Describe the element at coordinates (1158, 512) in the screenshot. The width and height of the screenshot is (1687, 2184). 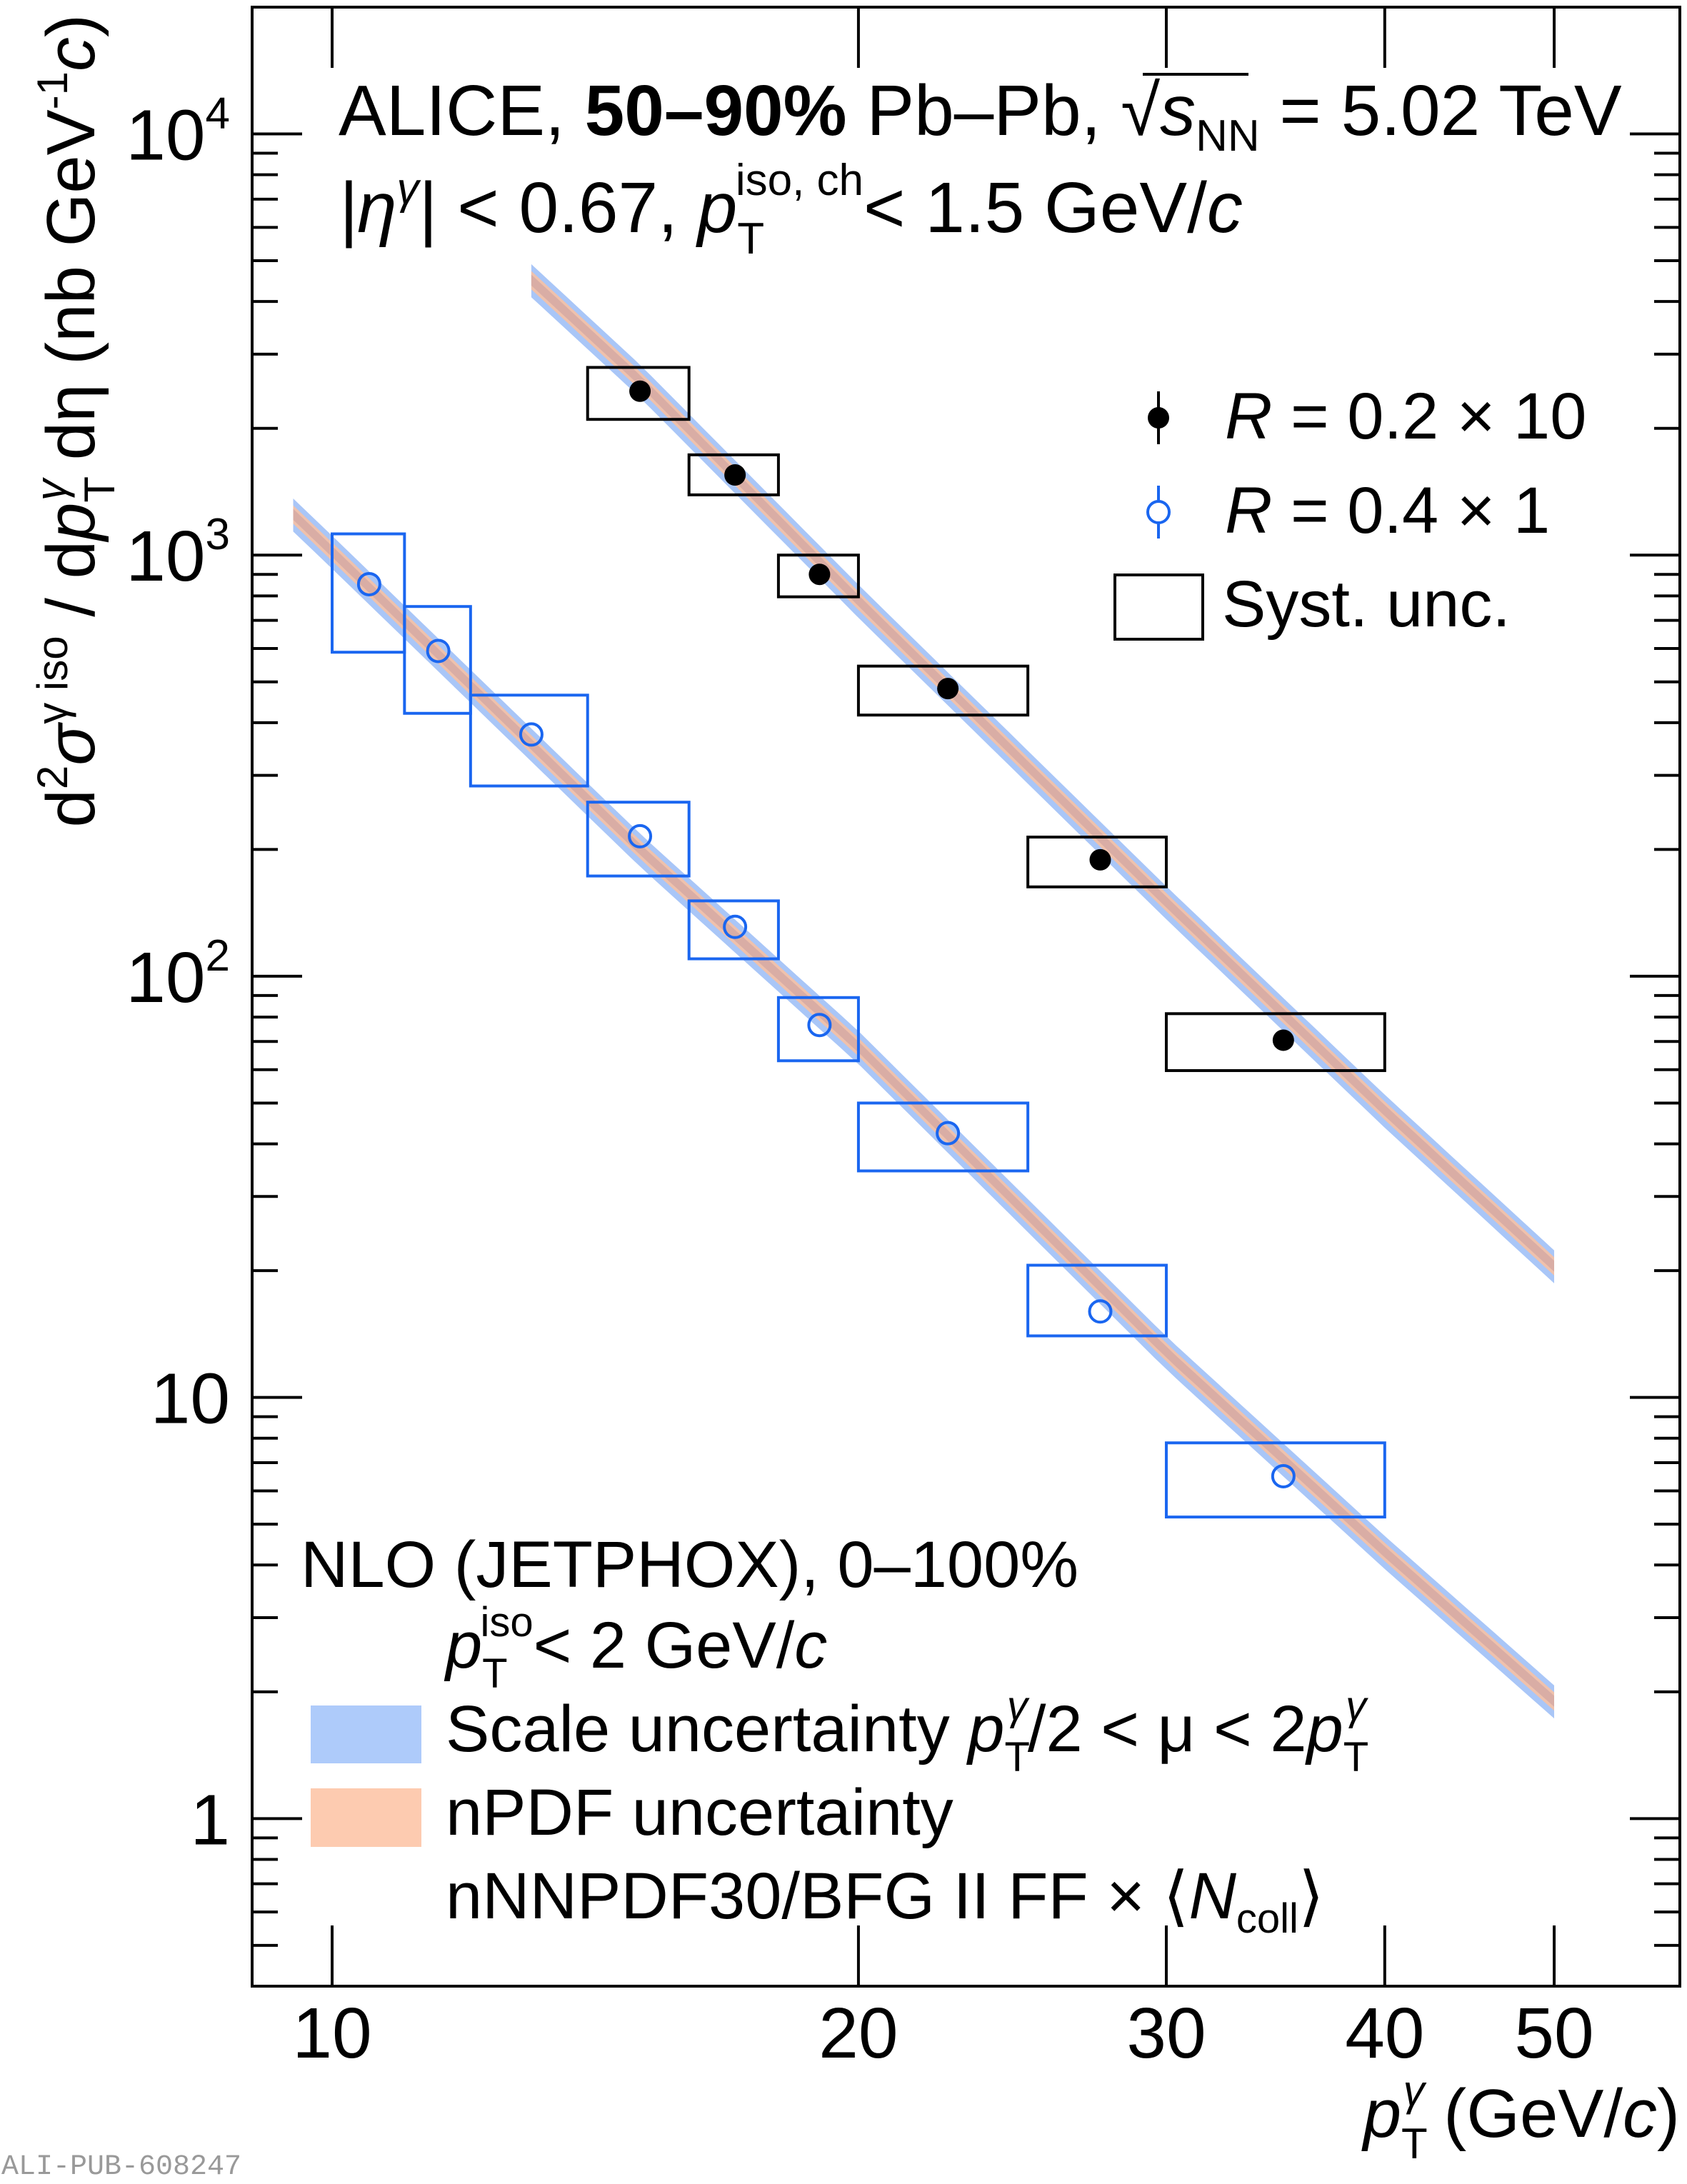
I see `legend-r04-marker` at that location.